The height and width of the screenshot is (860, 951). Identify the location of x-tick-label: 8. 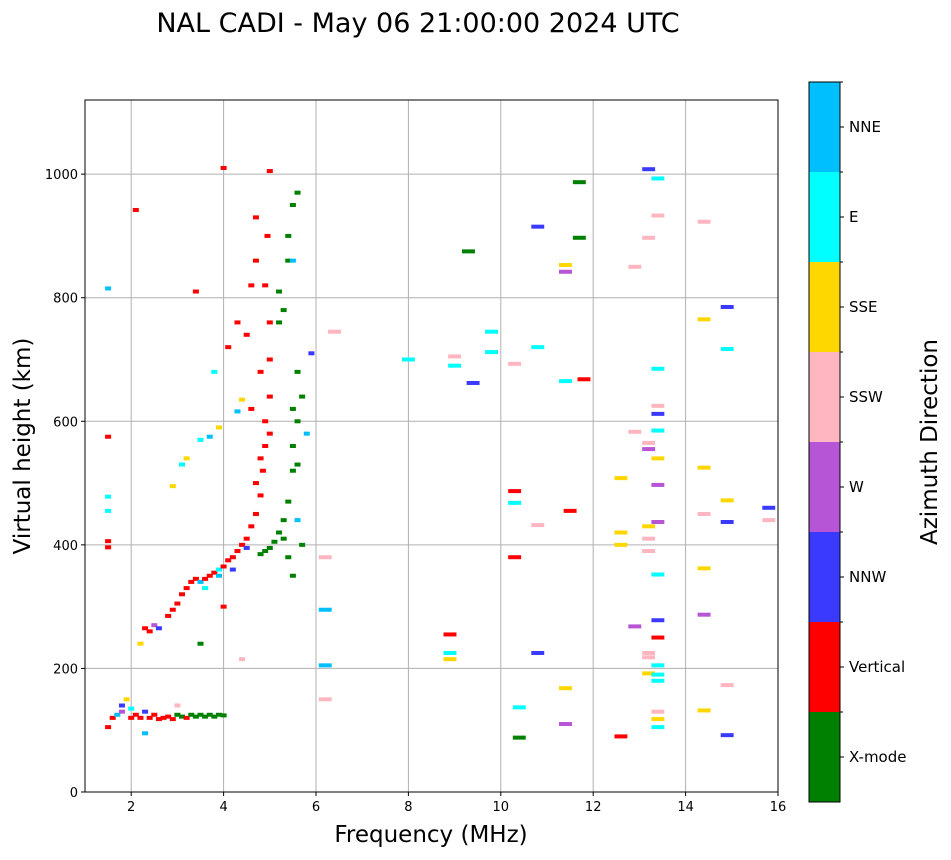
(408, 807).